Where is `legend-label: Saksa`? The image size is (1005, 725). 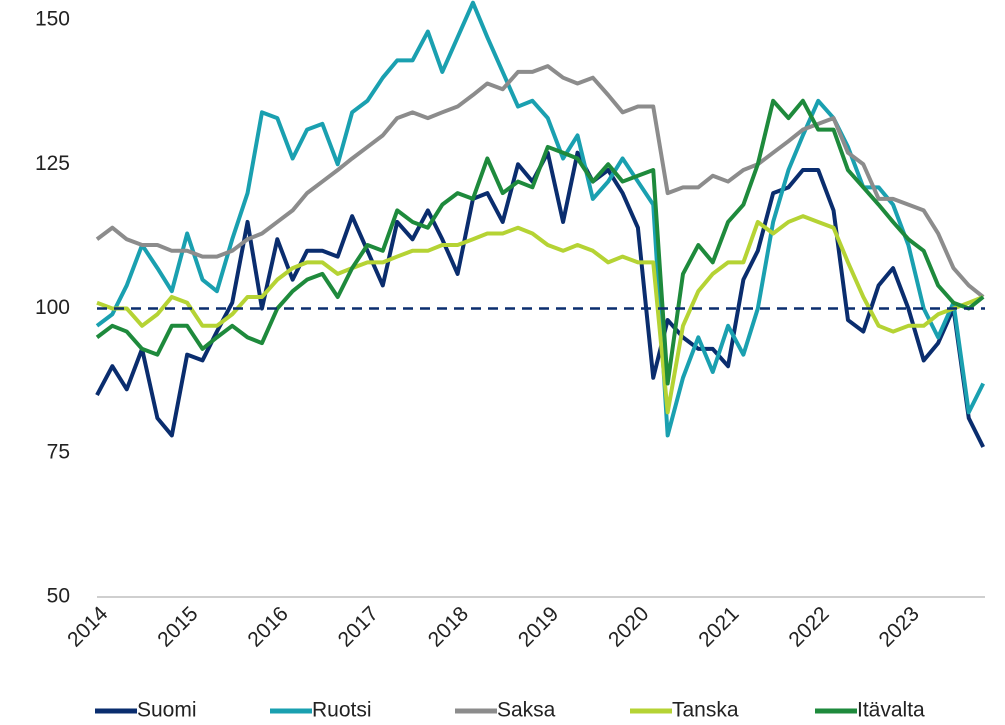
legend-label: Saksa is located at coordinates (526, 710).